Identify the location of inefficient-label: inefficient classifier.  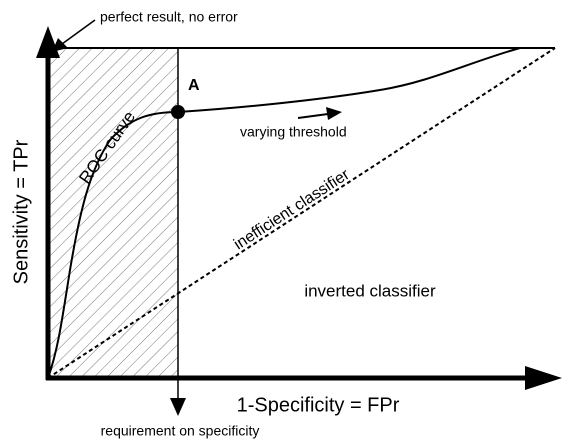
(292, 210).